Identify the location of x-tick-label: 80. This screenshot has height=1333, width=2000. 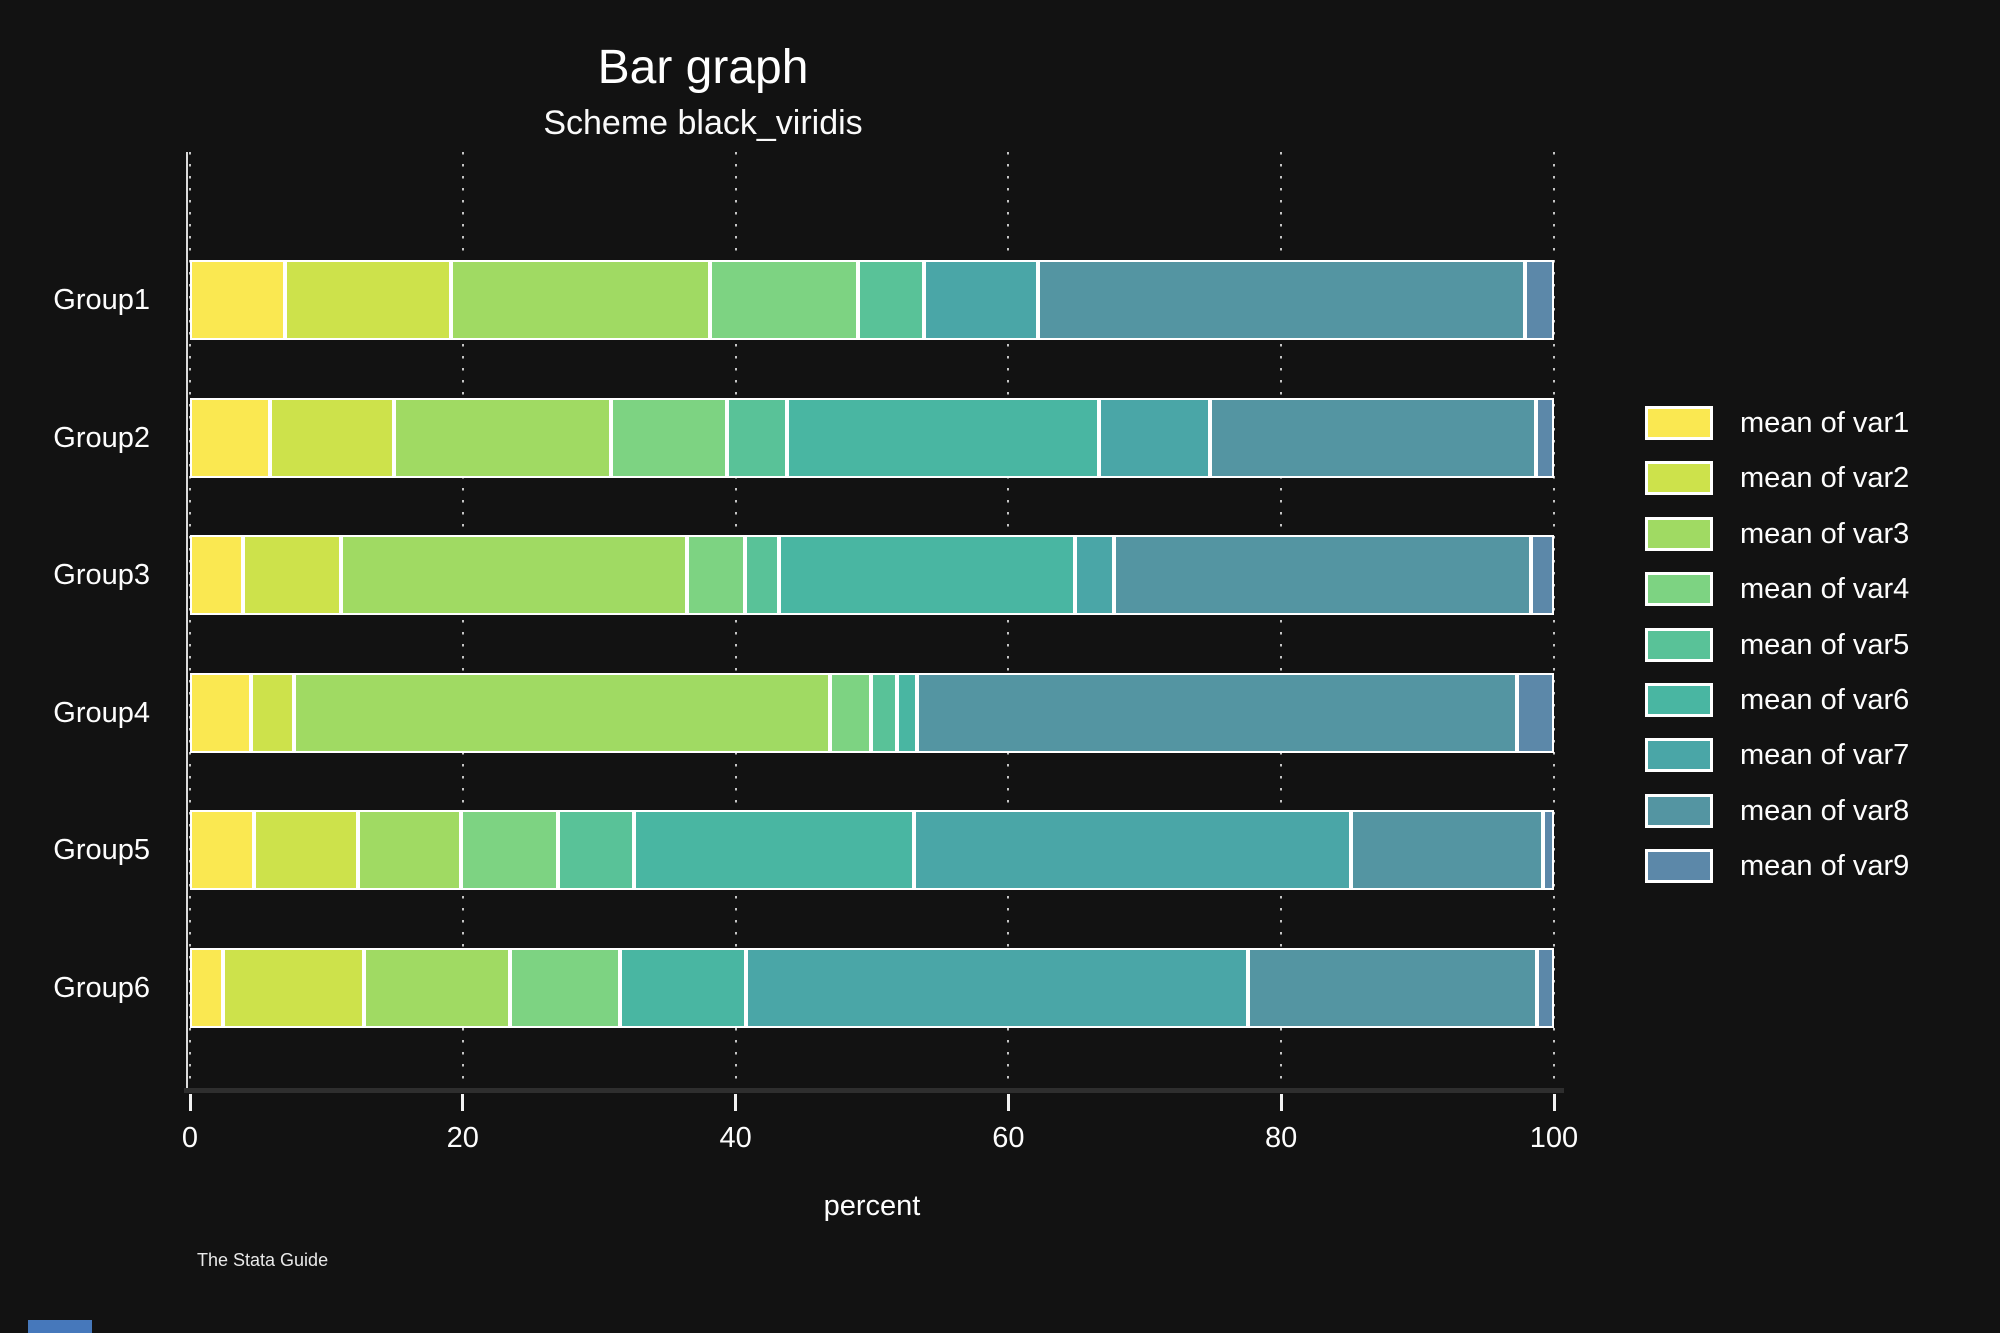
(1281, 1138).